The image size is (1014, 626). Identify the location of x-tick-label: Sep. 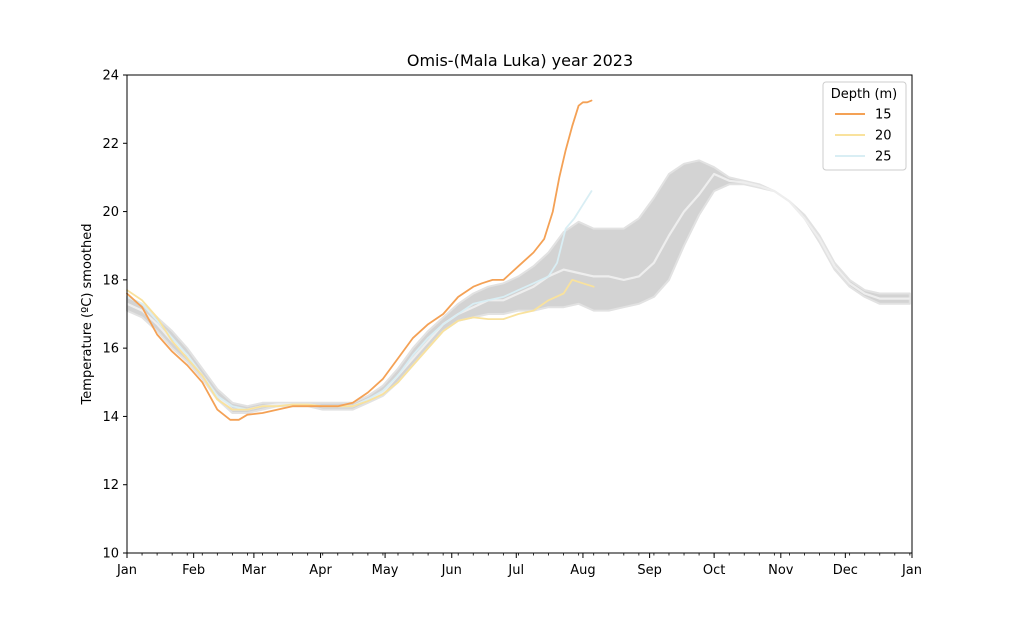
(649, 570).